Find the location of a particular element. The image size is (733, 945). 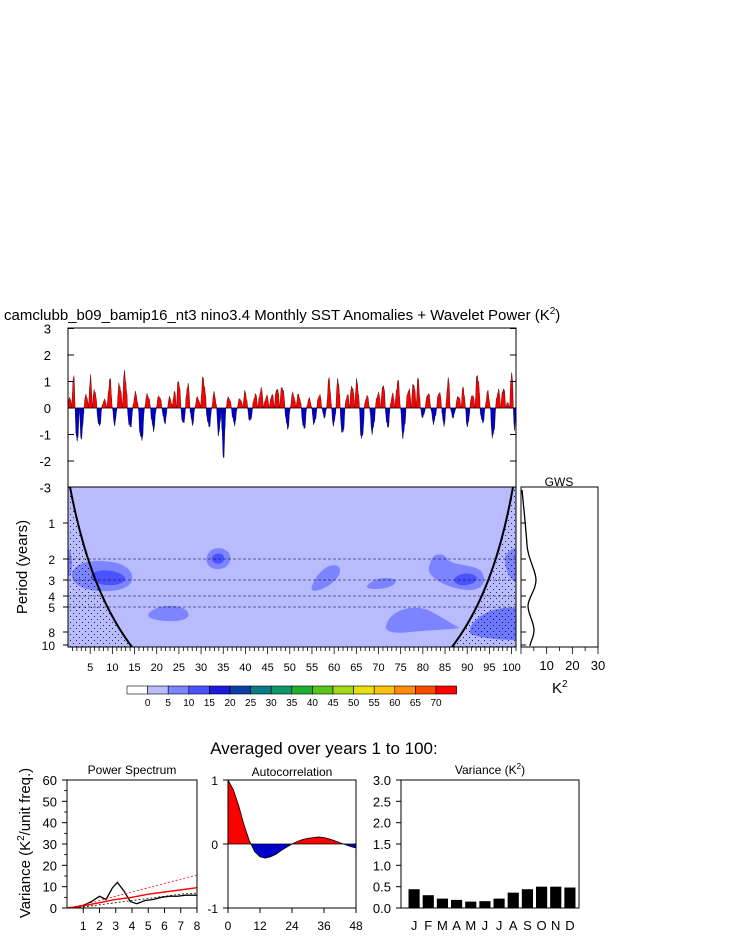

x-tick-label: 40 is located at coordinates (245, 668).